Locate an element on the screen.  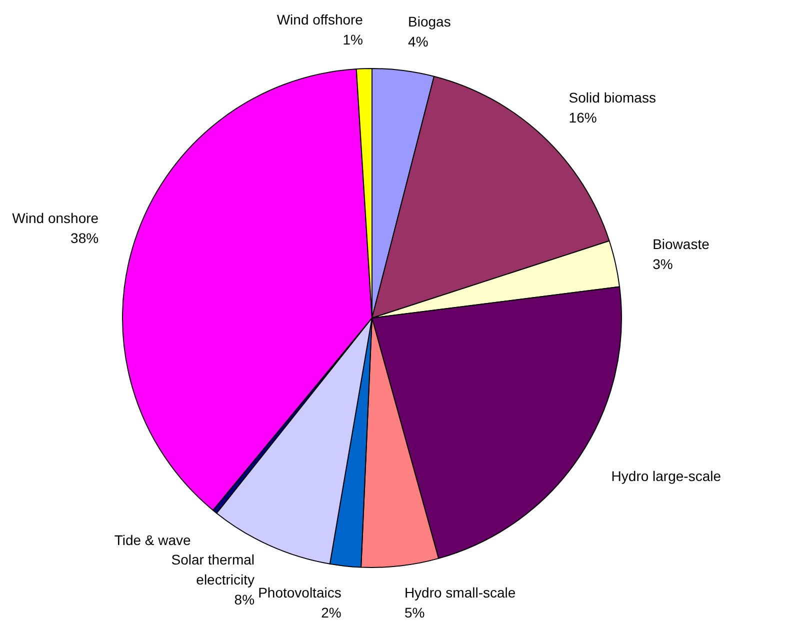
slice-label: Wind offshore is located at coordinates (320, 20).